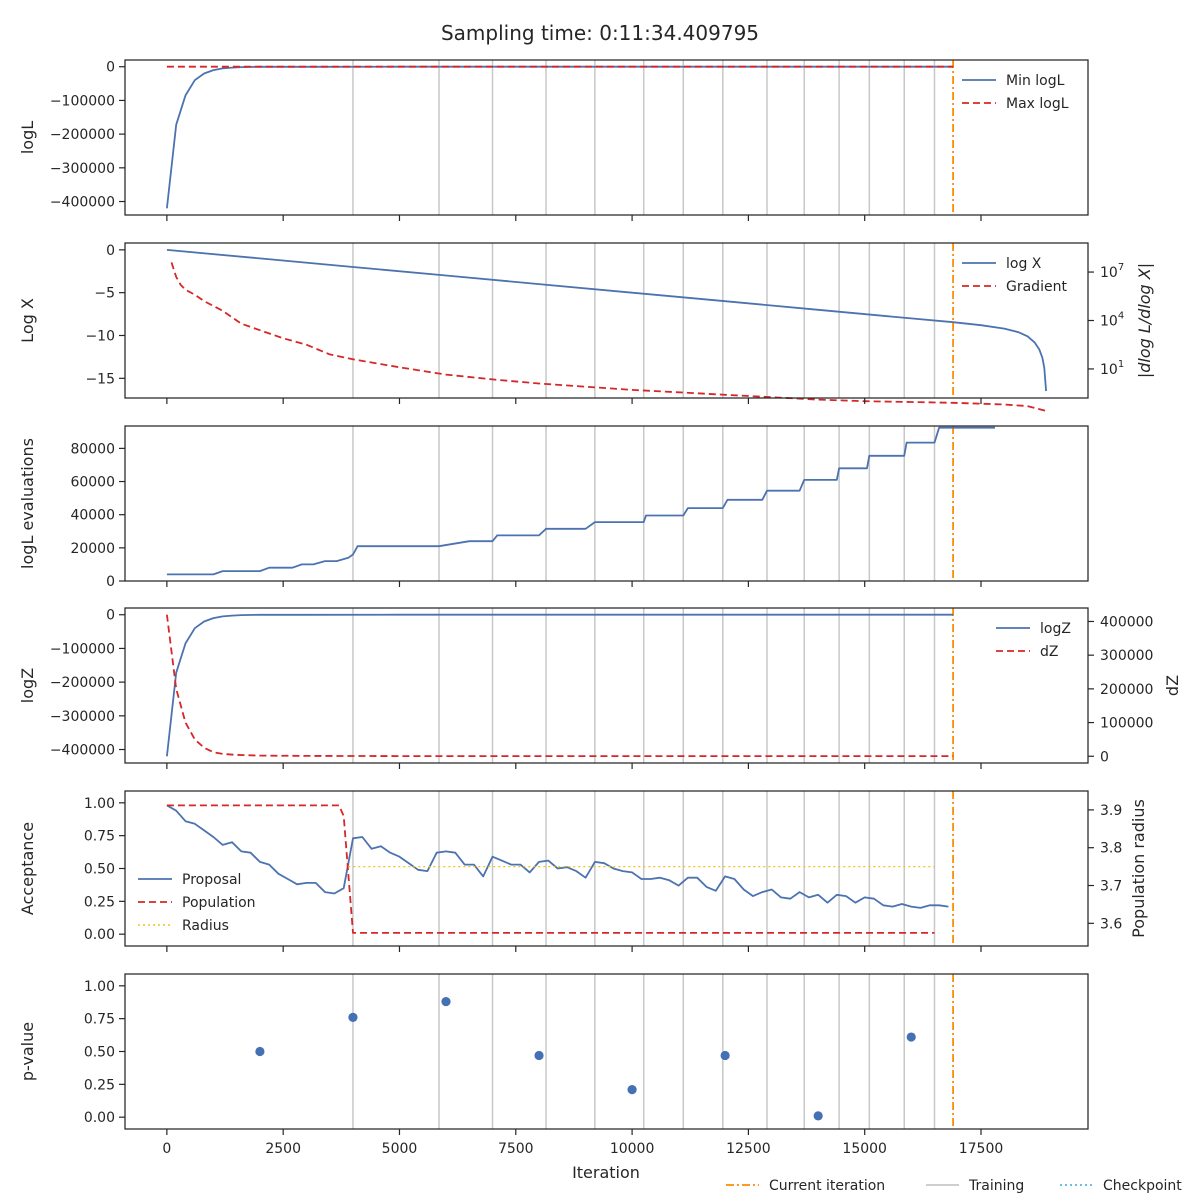  What do you see at coordinates (748, 1149) in the screenshot?
I see `x-tick-label: 12500` at bounding box center [748, 1149].